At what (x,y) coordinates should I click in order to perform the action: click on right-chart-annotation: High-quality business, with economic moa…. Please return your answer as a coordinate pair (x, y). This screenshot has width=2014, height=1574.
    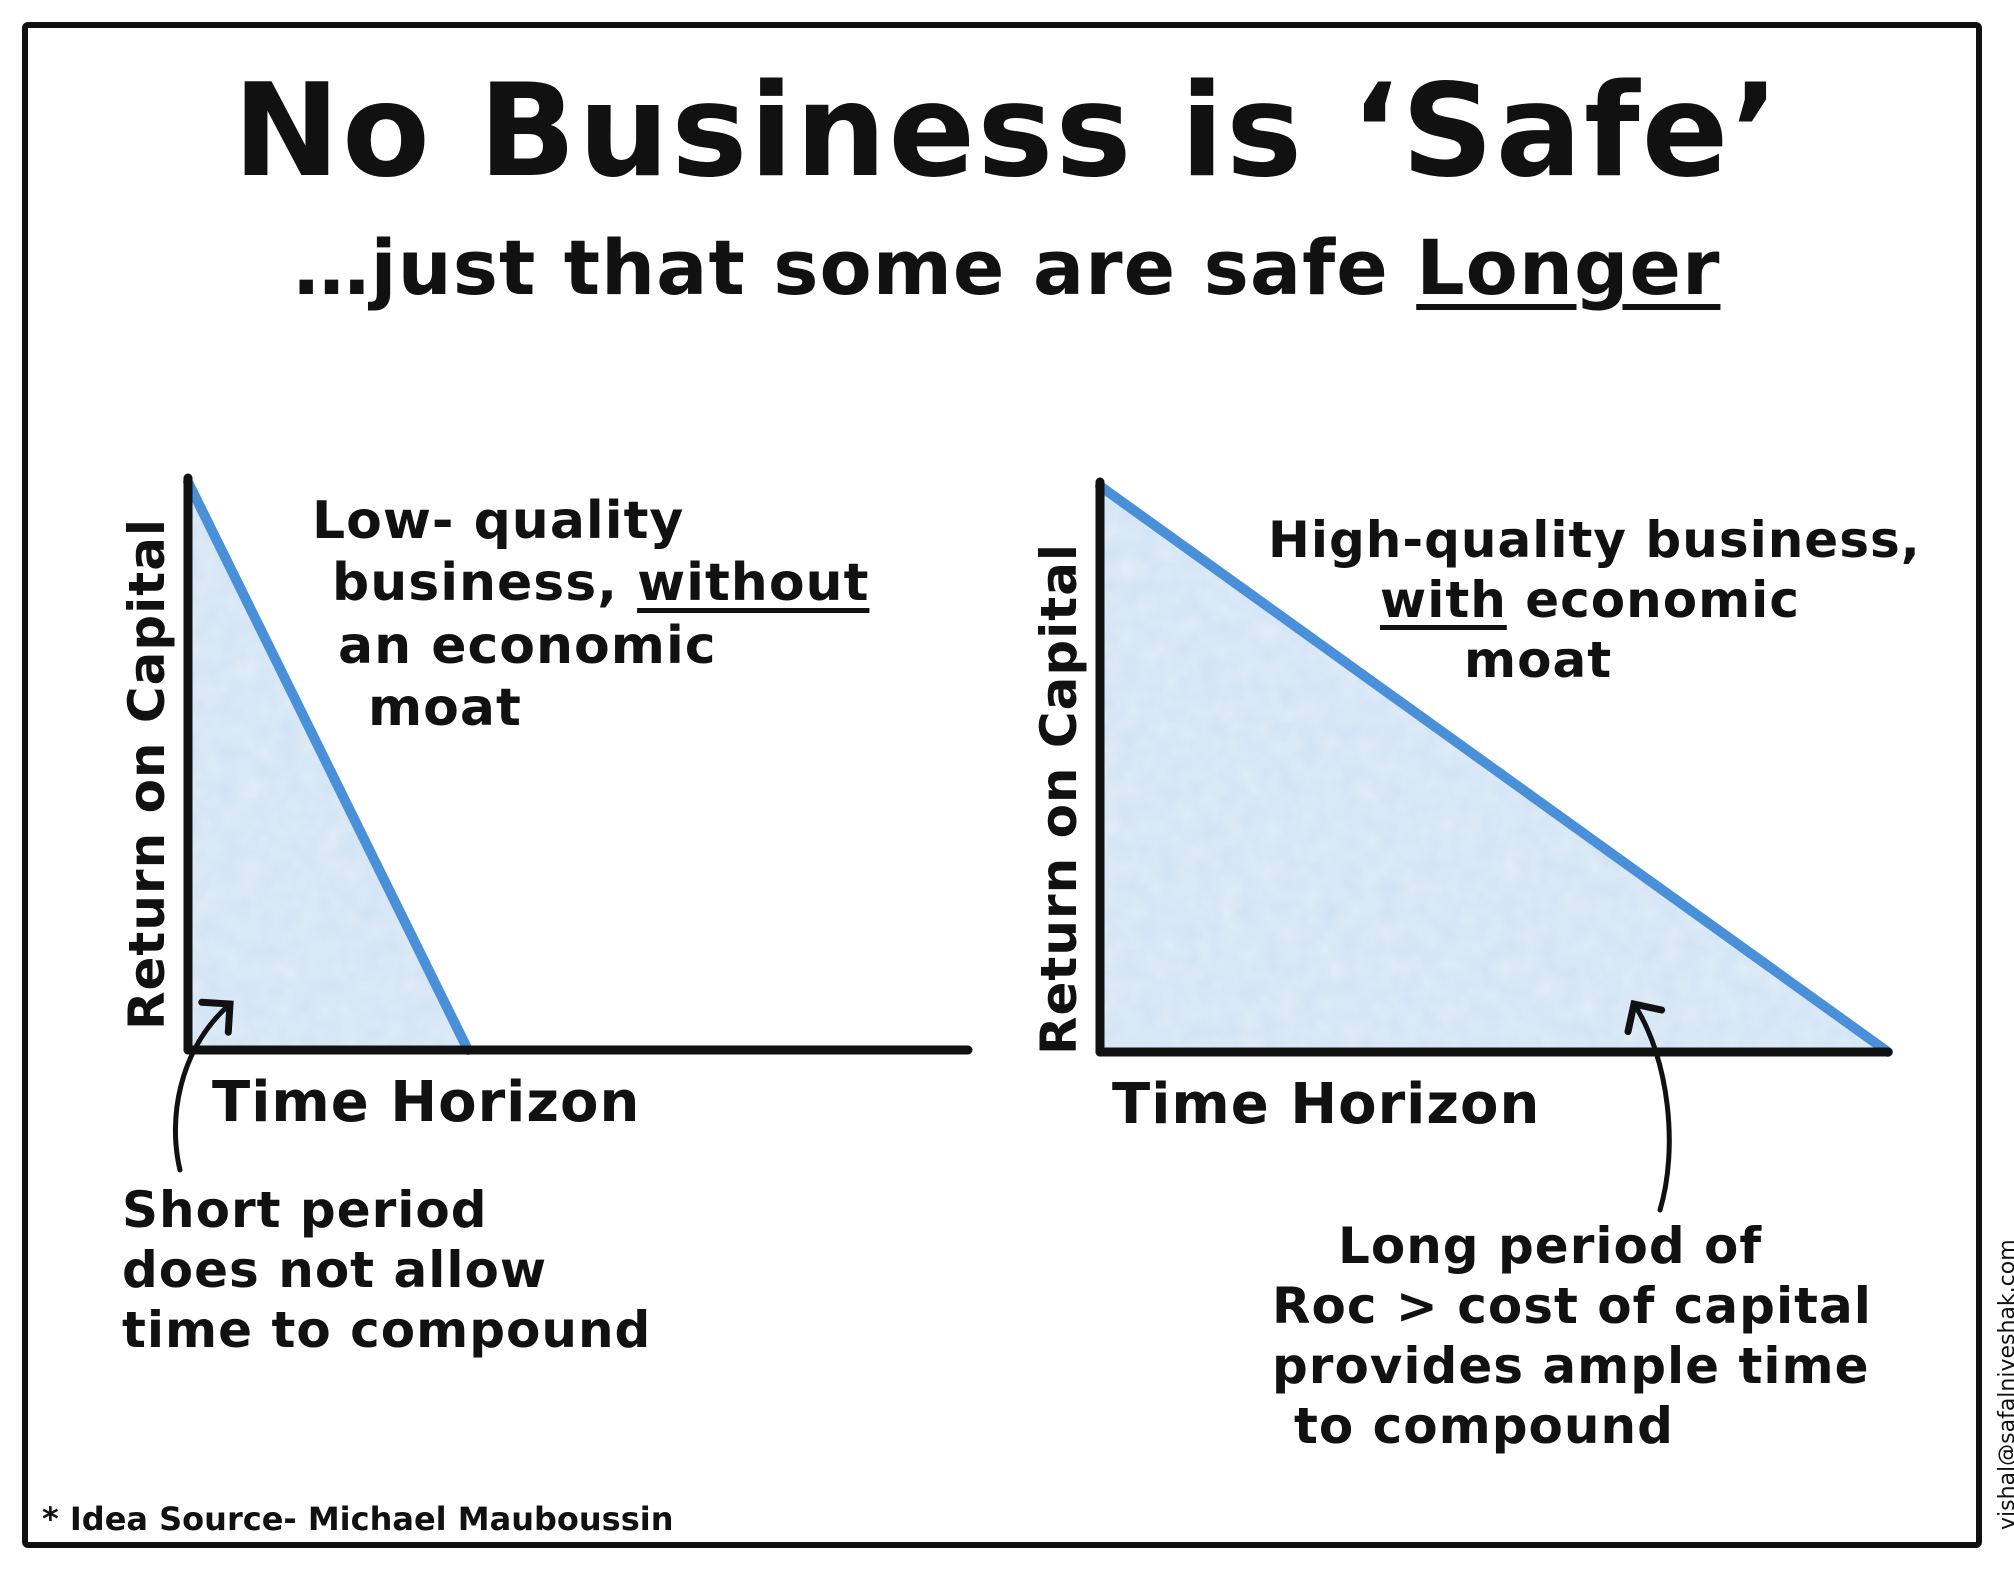
    Looking at the image, I should click on (1594, 600).